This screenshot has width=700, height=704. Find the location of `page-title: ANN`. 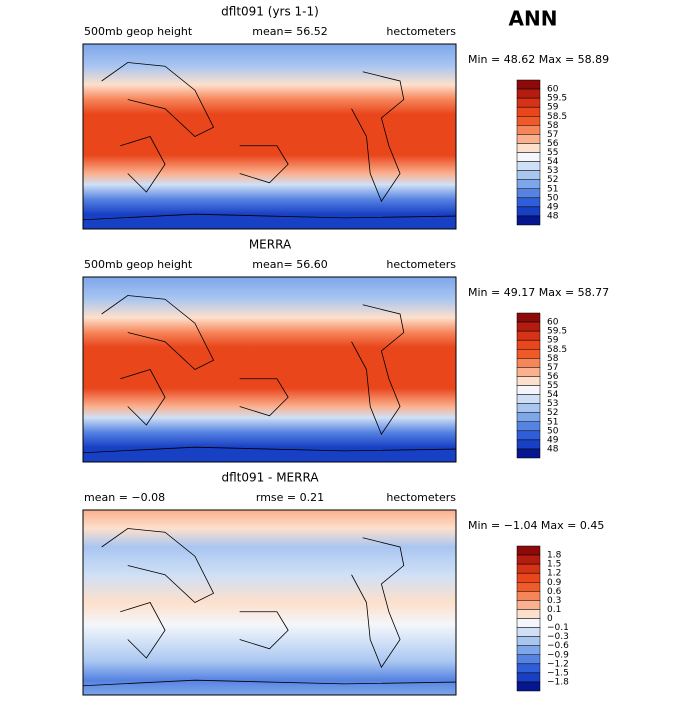

page-title: ANN is located at coordinates (533, 19).